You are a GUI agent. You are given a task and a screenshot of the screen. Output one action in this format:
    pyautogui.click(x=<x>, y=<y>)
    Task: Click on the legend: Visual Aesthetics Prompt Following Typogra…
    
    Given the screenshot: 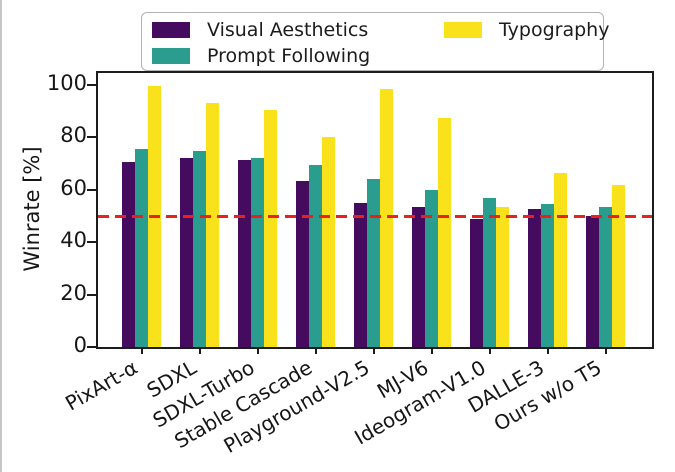 What is the action you would take?
    pyautogui.click(x=375, y=41)
    